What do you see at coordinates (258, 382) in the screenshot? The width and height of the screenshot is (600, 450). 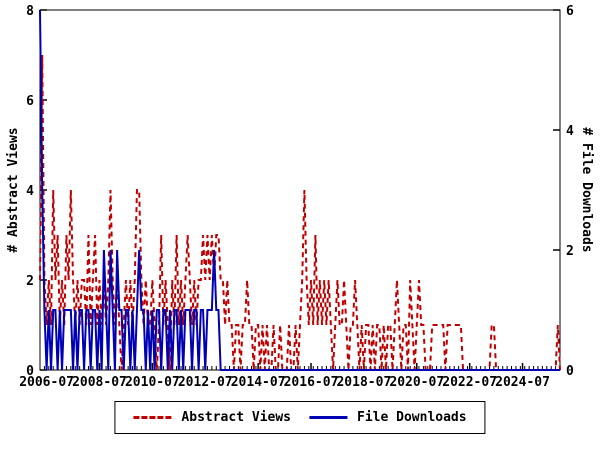 I see `x-tick-label: 2014-07` at bounding box center [258, 382].